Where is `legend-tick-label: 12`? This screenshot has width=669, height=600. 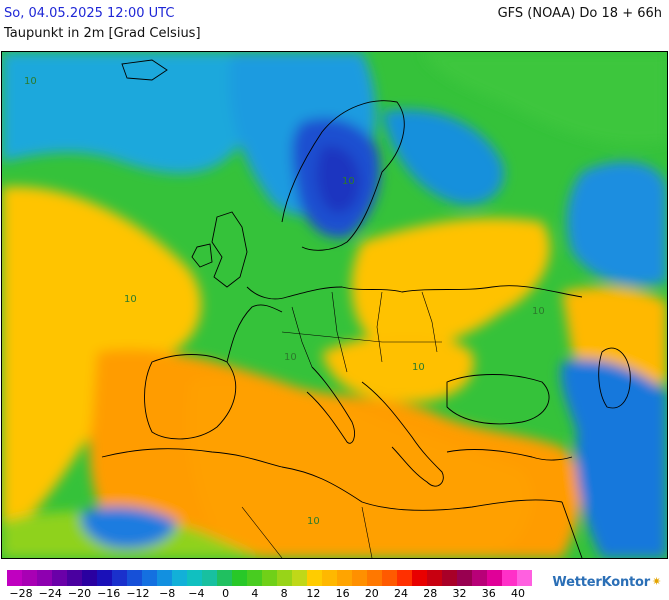 legend-tick-label: 12 is located at coordinates (313, 593).